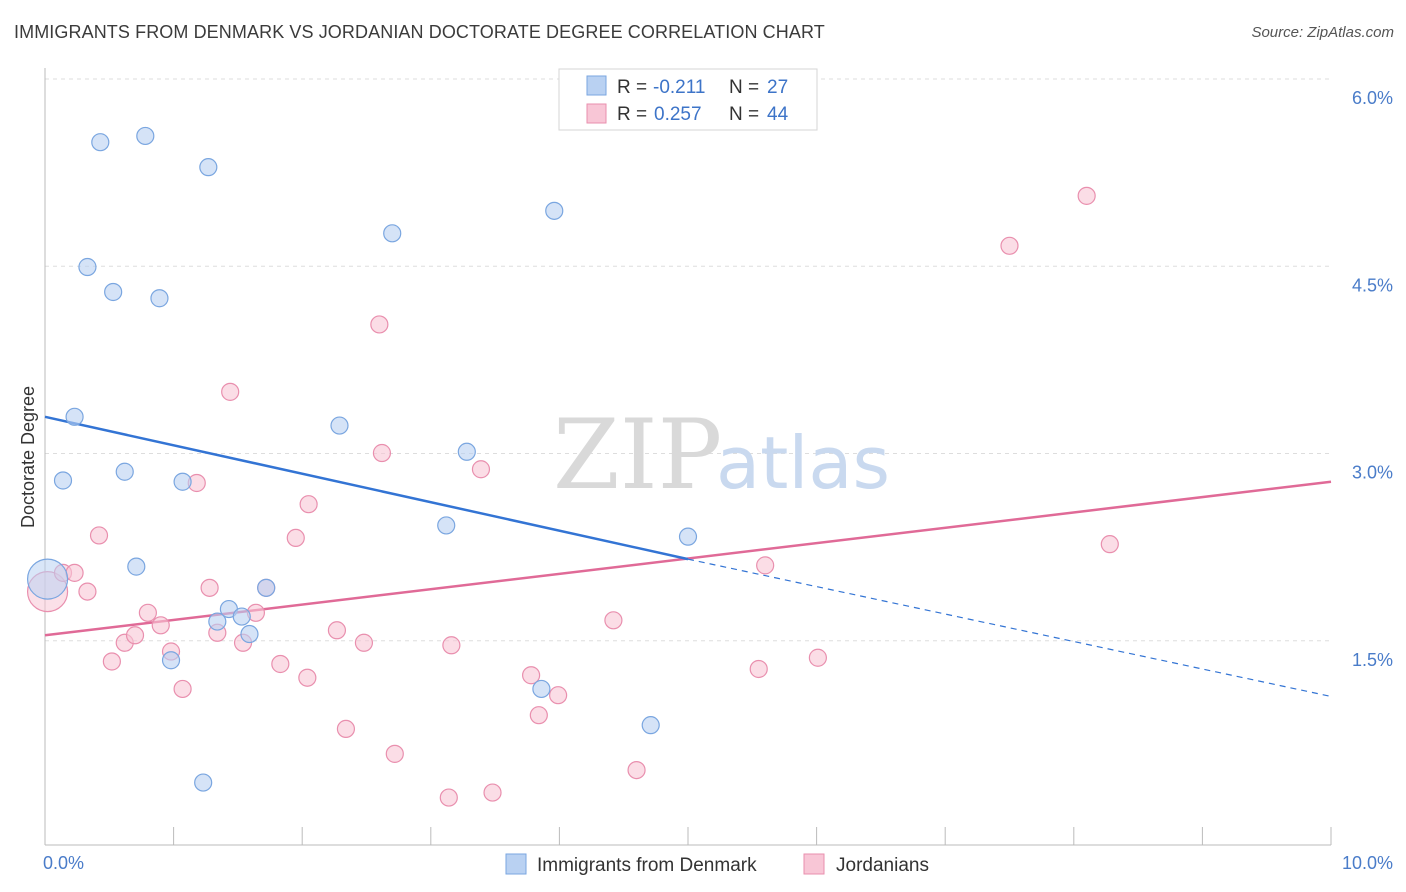 The image size is (1406, 892). What do you see at coordinates (679, 87) in the screenshot?
I see `legend-r-value-1: -0.211` at bounding box center [679, 87].